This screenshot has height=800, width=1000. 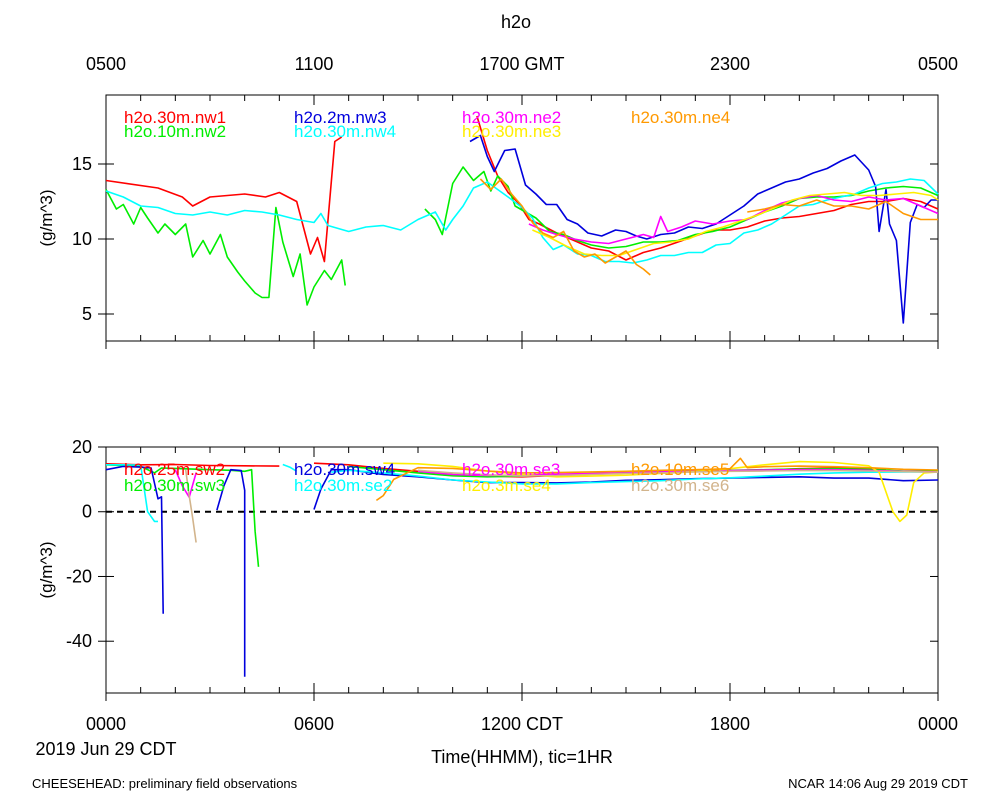 I want to click on chart-title: h2o, so click(x=516, y=22).